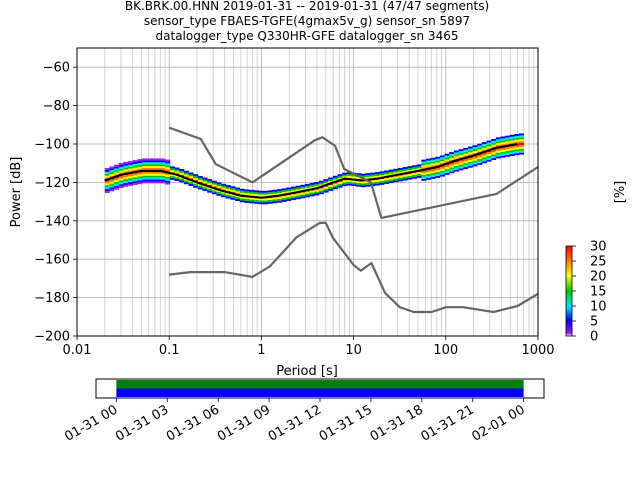 Image resolution: width=640 pixels, height=480 pixels. What do you see at coordinates (309, 347) in the screenshot?
I see `x-axis: 0.01 0.1 1 10 100 1000` at bounding box center [309, 347].